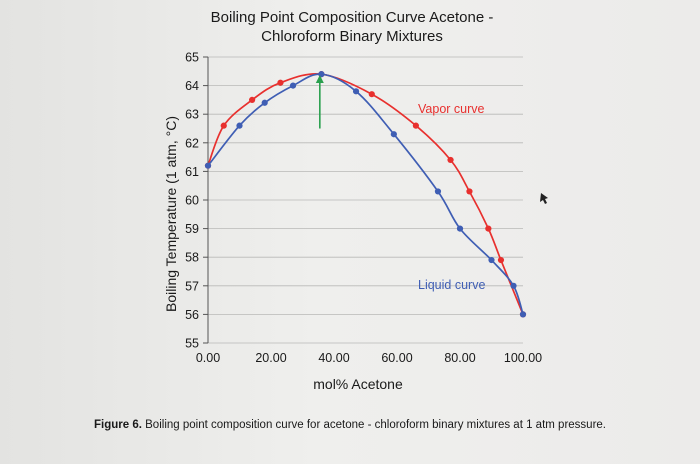 This screenshot has height=464, width=700. I want to click on y-tick-label-59: 59, so click(192, 229).